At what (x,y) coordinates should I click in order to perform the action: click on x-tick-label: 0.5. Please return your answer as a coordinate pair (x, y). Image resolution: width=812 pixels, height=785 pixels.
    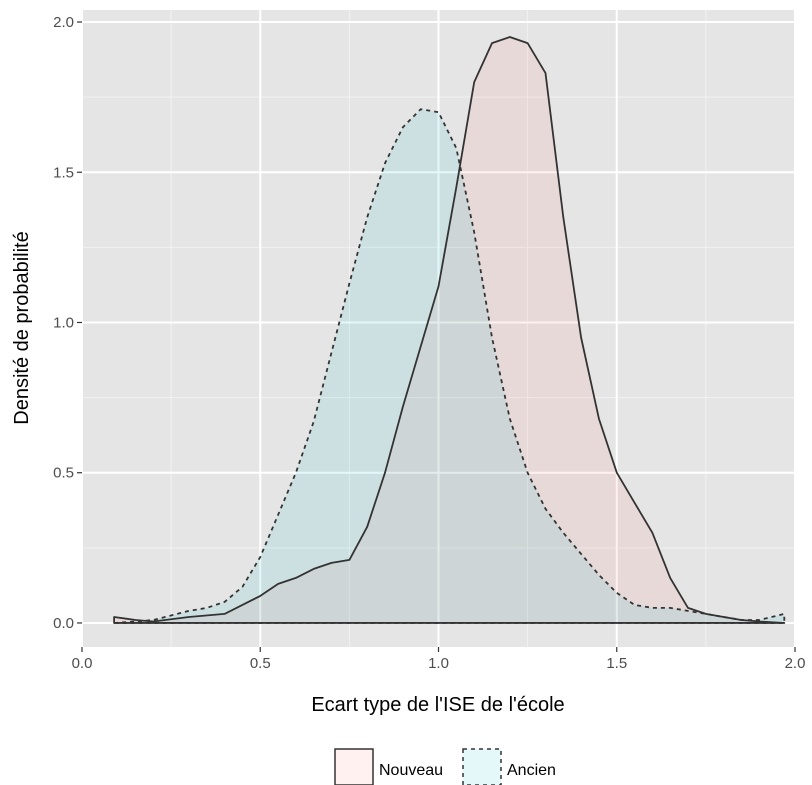
    Looking at the image, I should click on (260, 663).